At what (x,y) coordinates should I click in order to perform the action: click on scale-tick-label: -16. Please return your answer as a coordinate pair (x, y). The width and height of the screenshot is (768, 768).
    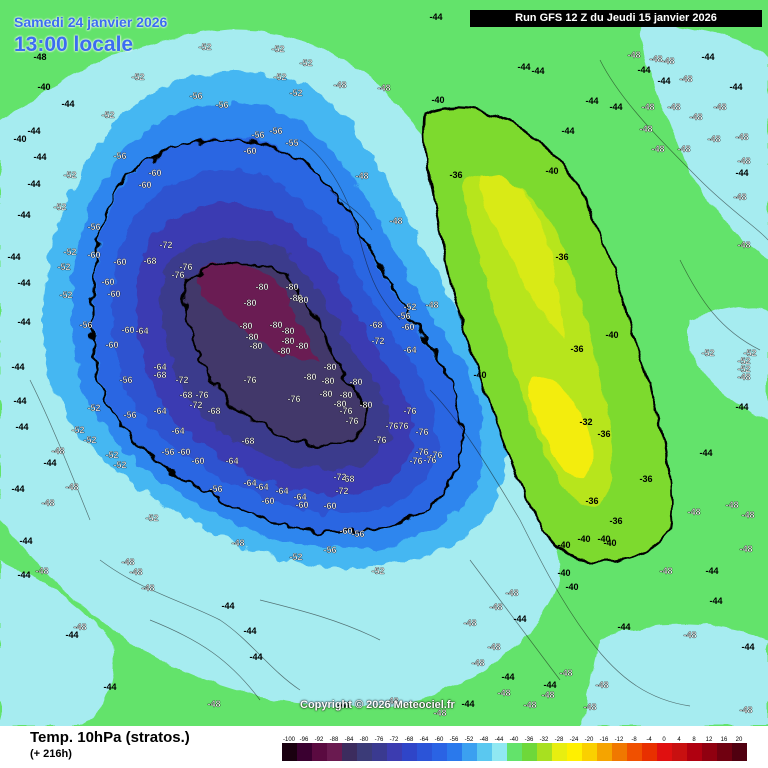
    Looking at the image, I should click on (604, 740).